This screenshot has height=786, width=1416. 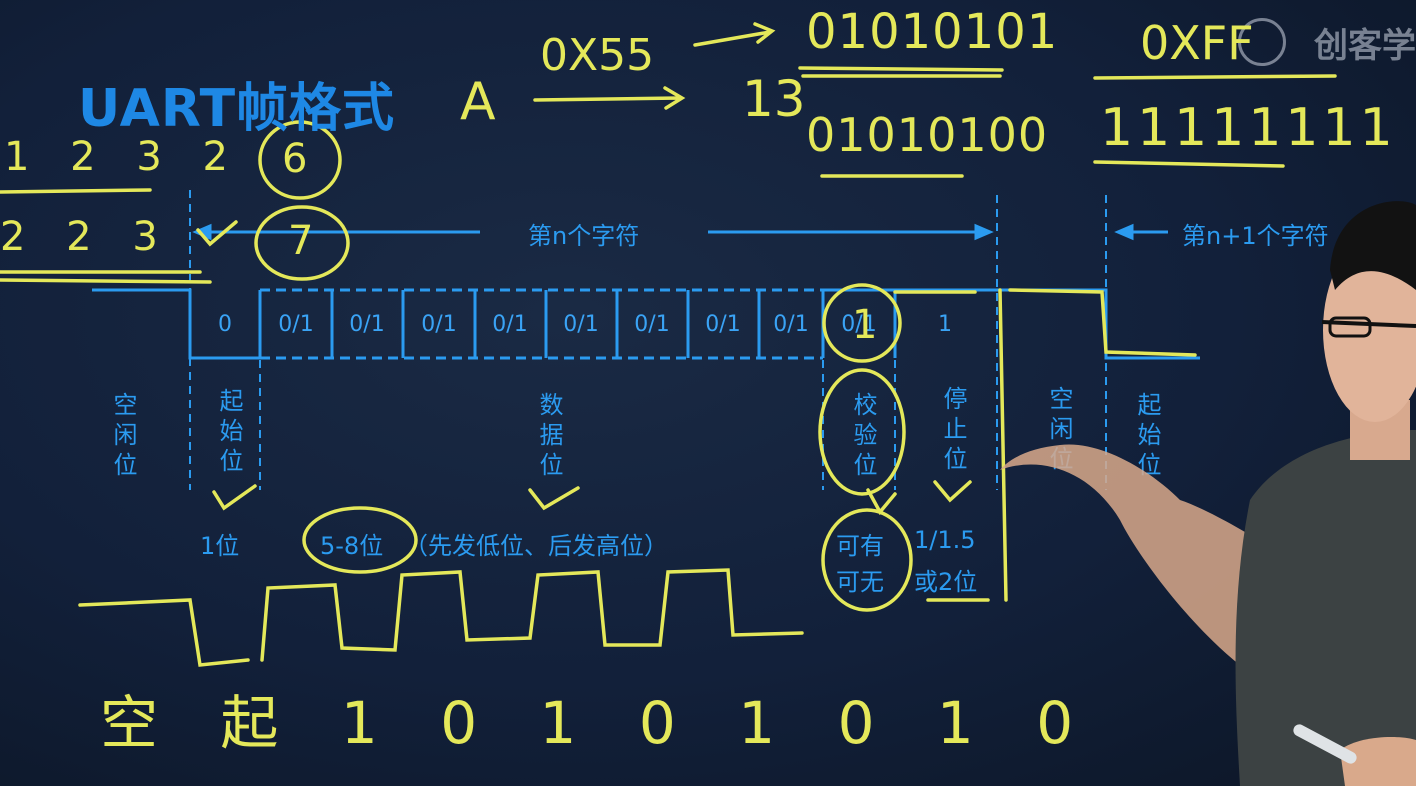 What do you see at coordinates (295, 159) in the screenshot?
I see `chalk-circle-6: 6` at bounding box center [295, 159].